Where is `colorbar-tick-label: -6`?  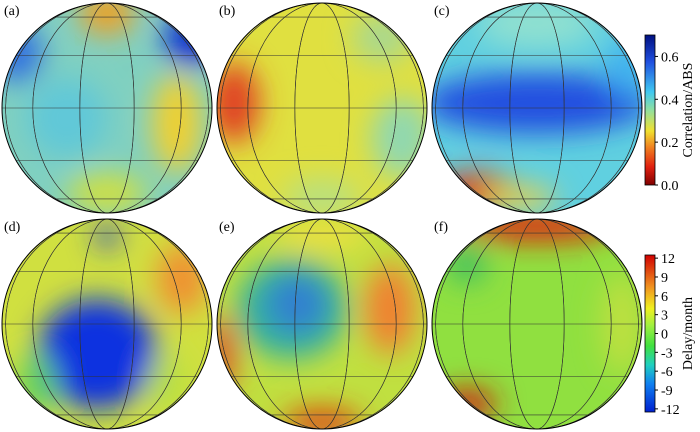
colorbar-tick-label: -6 is located at coordinates (667, 372).